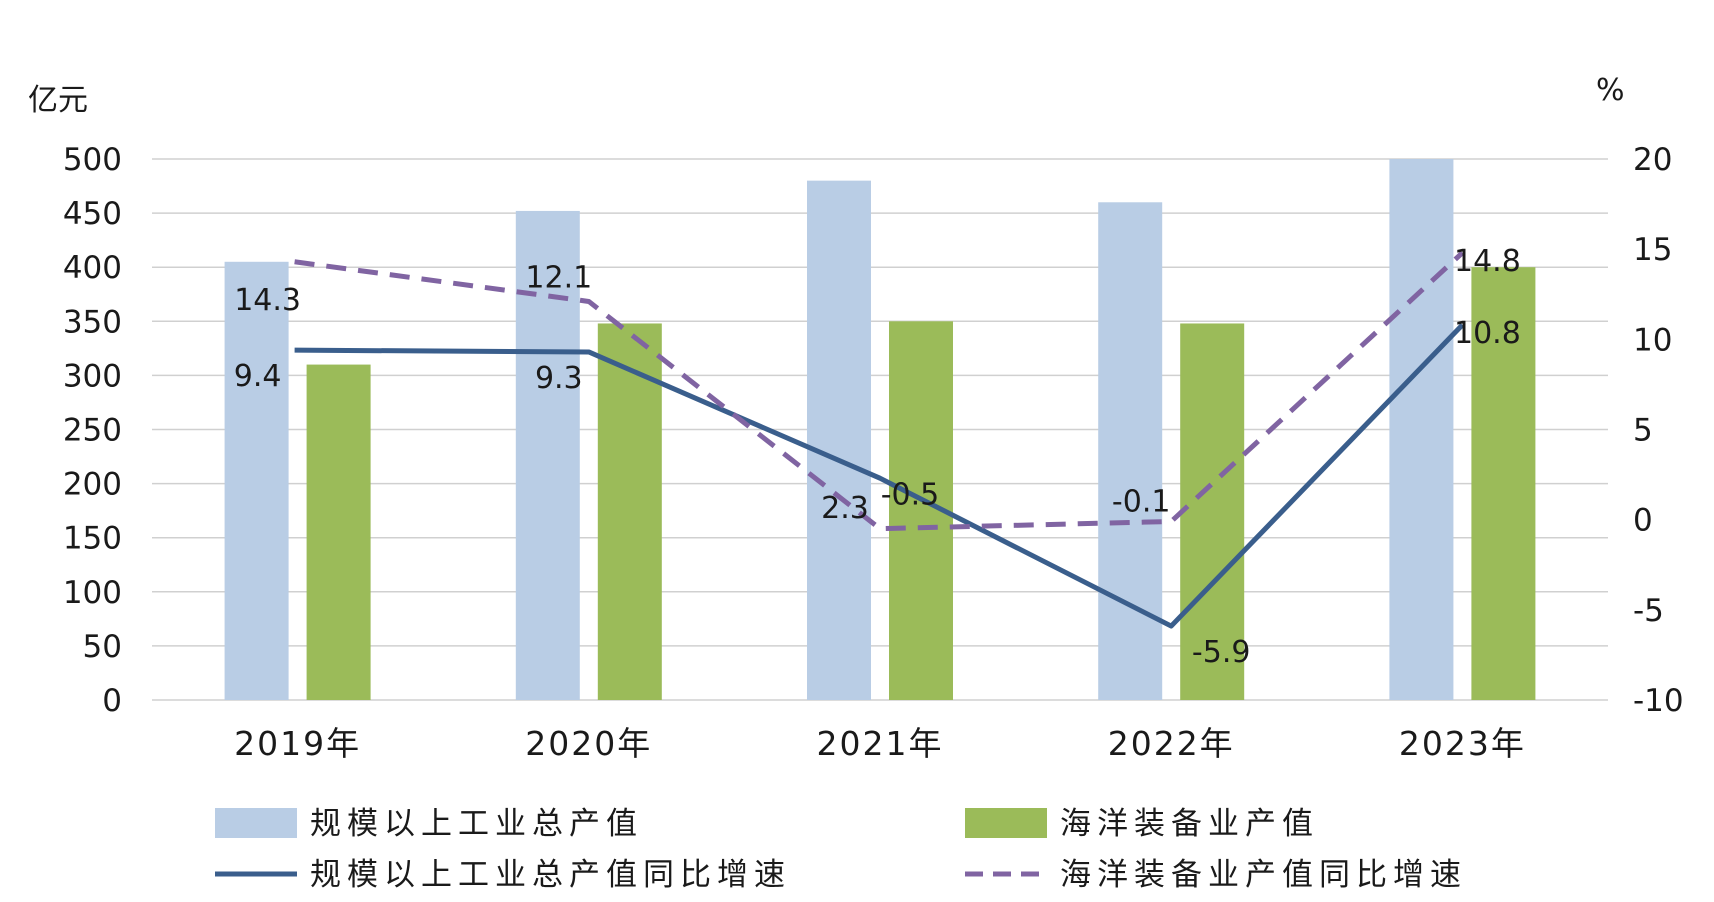 The height and width of the screenshot is (902, 1714). Describe the element at coordinates (112, 701) in the screenshot. I see `left-tick-label: 0` at that location.